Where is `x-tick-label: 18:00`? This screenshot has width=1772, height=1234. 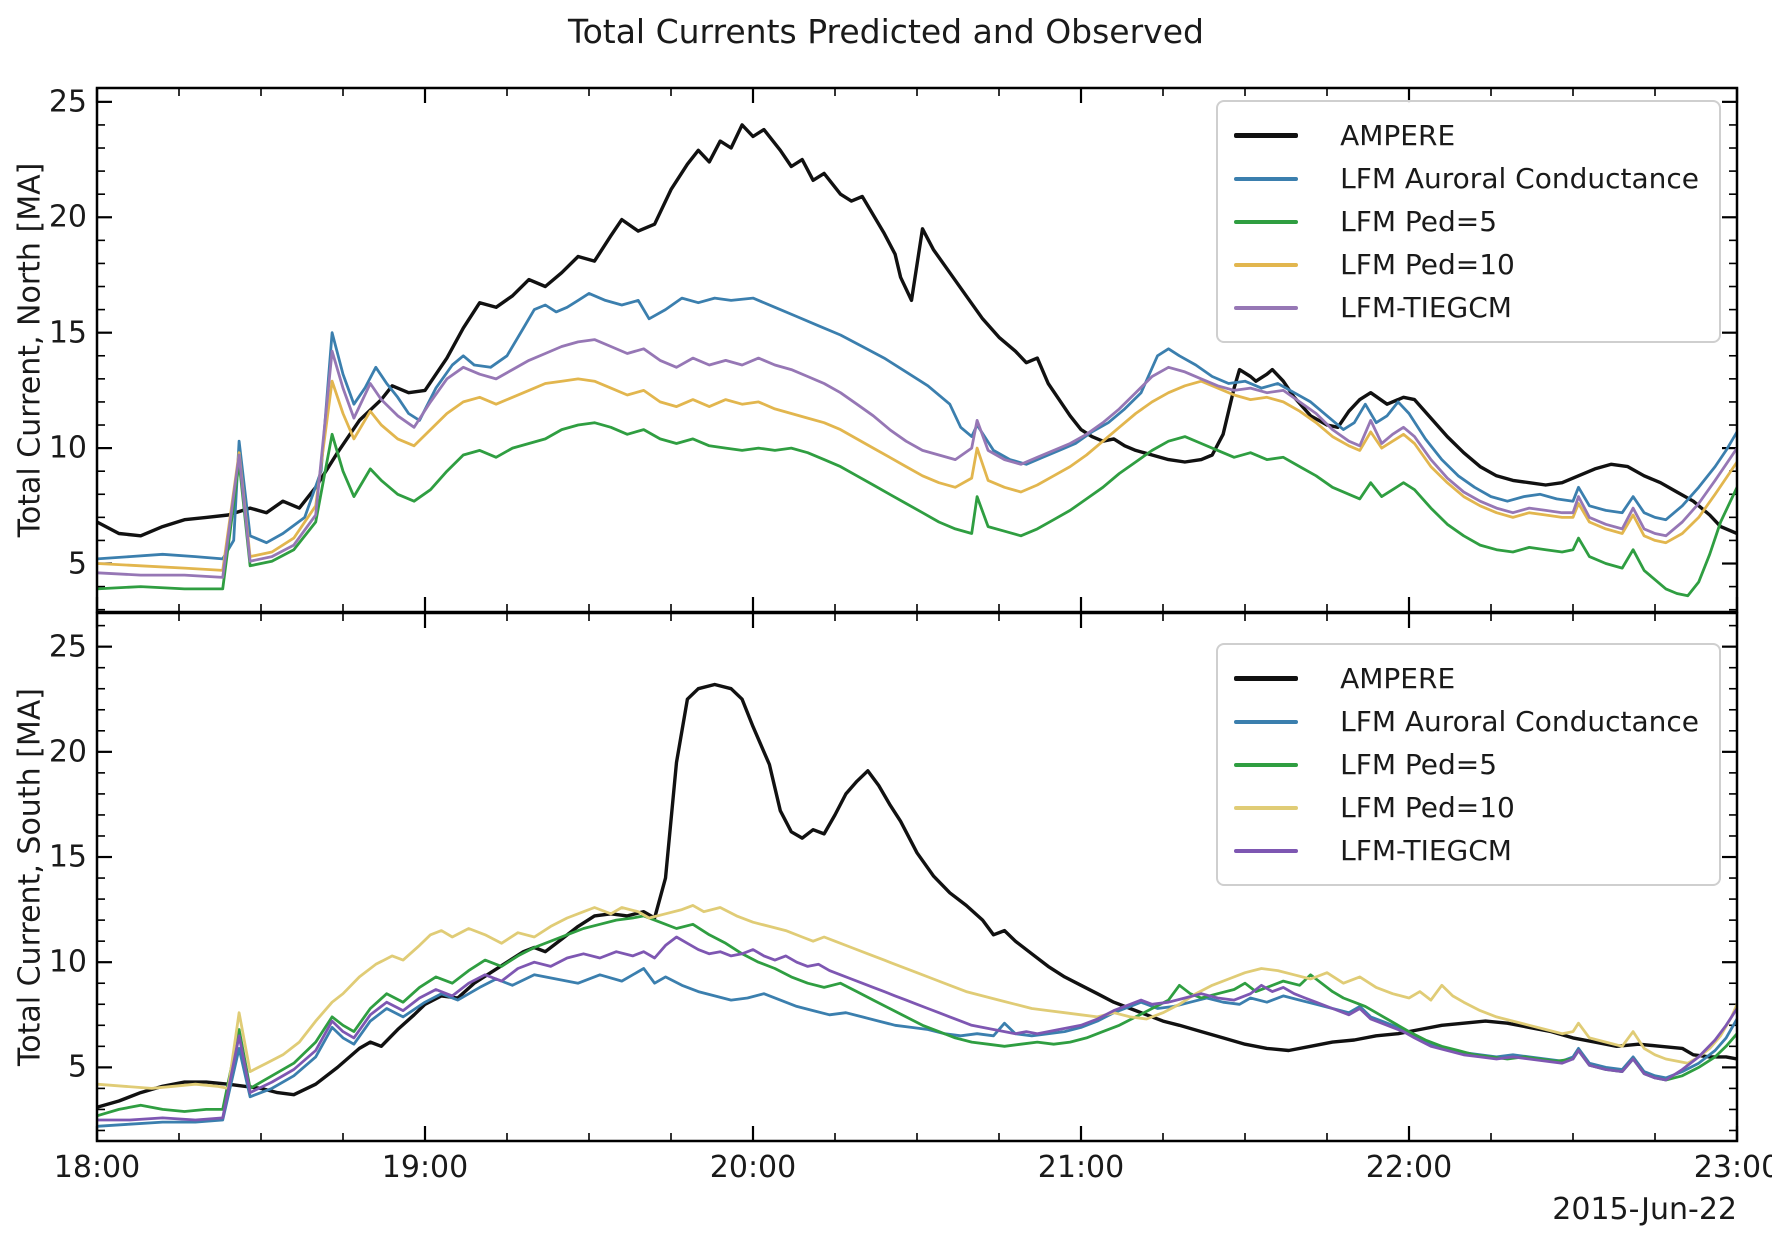
x-tick-label: 18:00 is located at coordinates (97, 1167).